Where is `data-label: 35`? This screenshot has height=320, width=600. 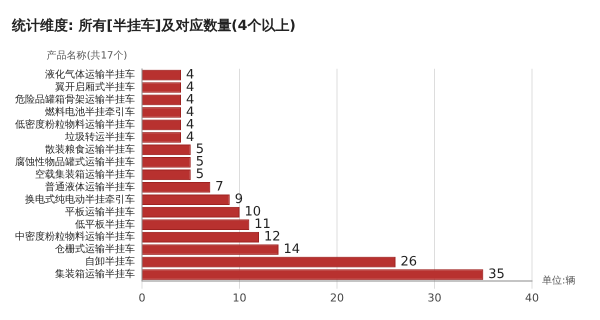 data-label: 35 is located at coordinates (496, 274).